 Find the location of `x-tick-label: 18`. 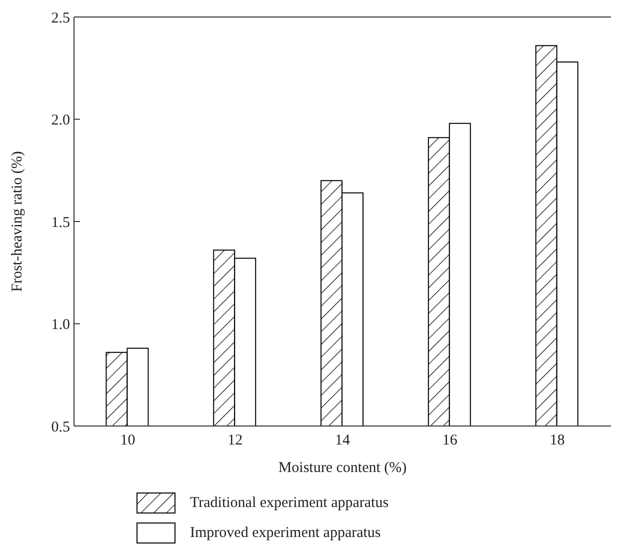

x-tick-label: 18 is located at coordinates (557, 440).